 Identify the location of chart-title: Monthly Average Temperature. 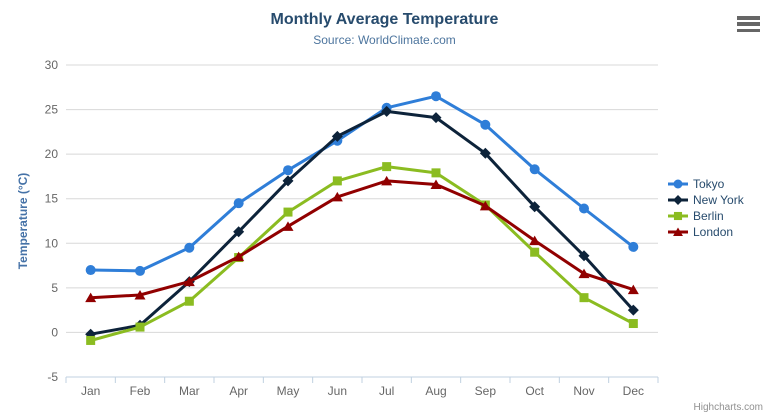
(384, 19).